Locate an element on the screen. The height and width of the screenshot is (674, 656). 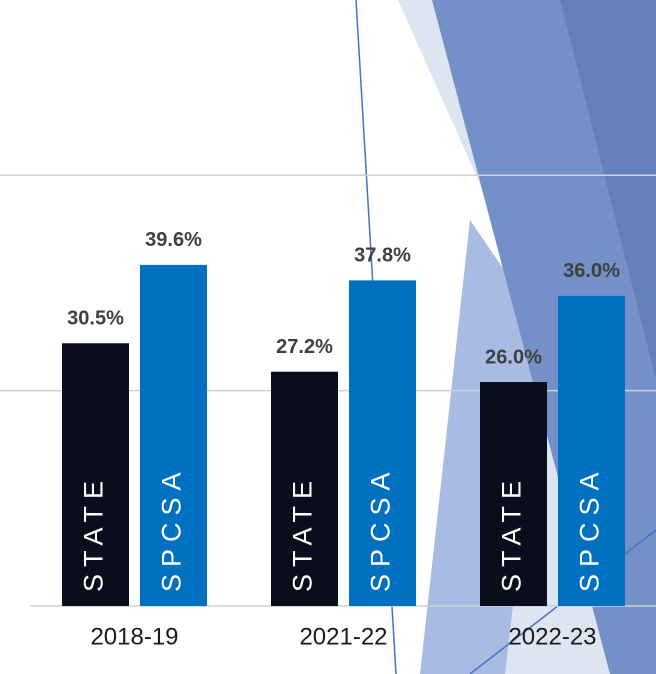
data-label: 37.8% is located at coordinates (382, 256).